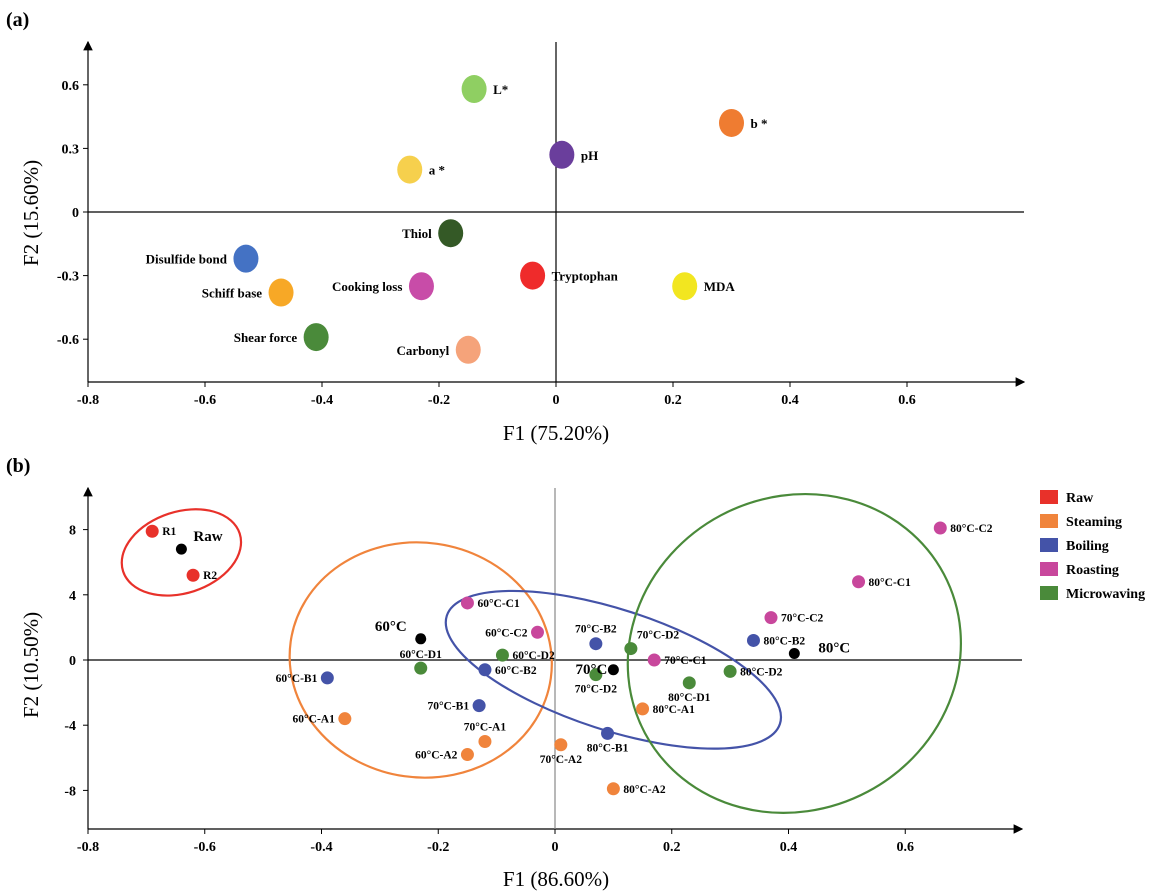 This screenshot has width=1174, height=891. I want to click on b-y-tick-label: -8, so click(70, 791).